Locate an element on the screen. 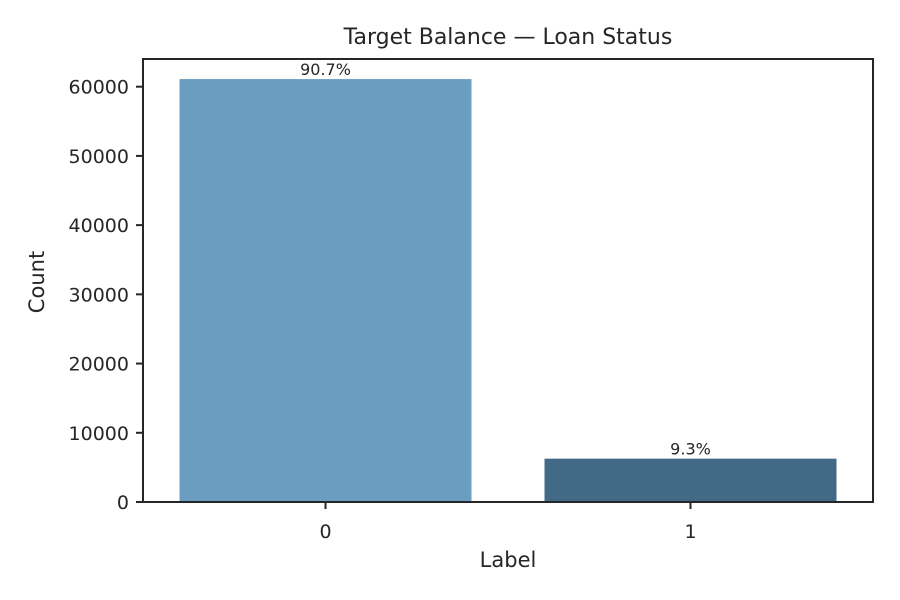 The image size is (900, 600). bar-data-label: 9.3% is located at coordinates (690, 449).